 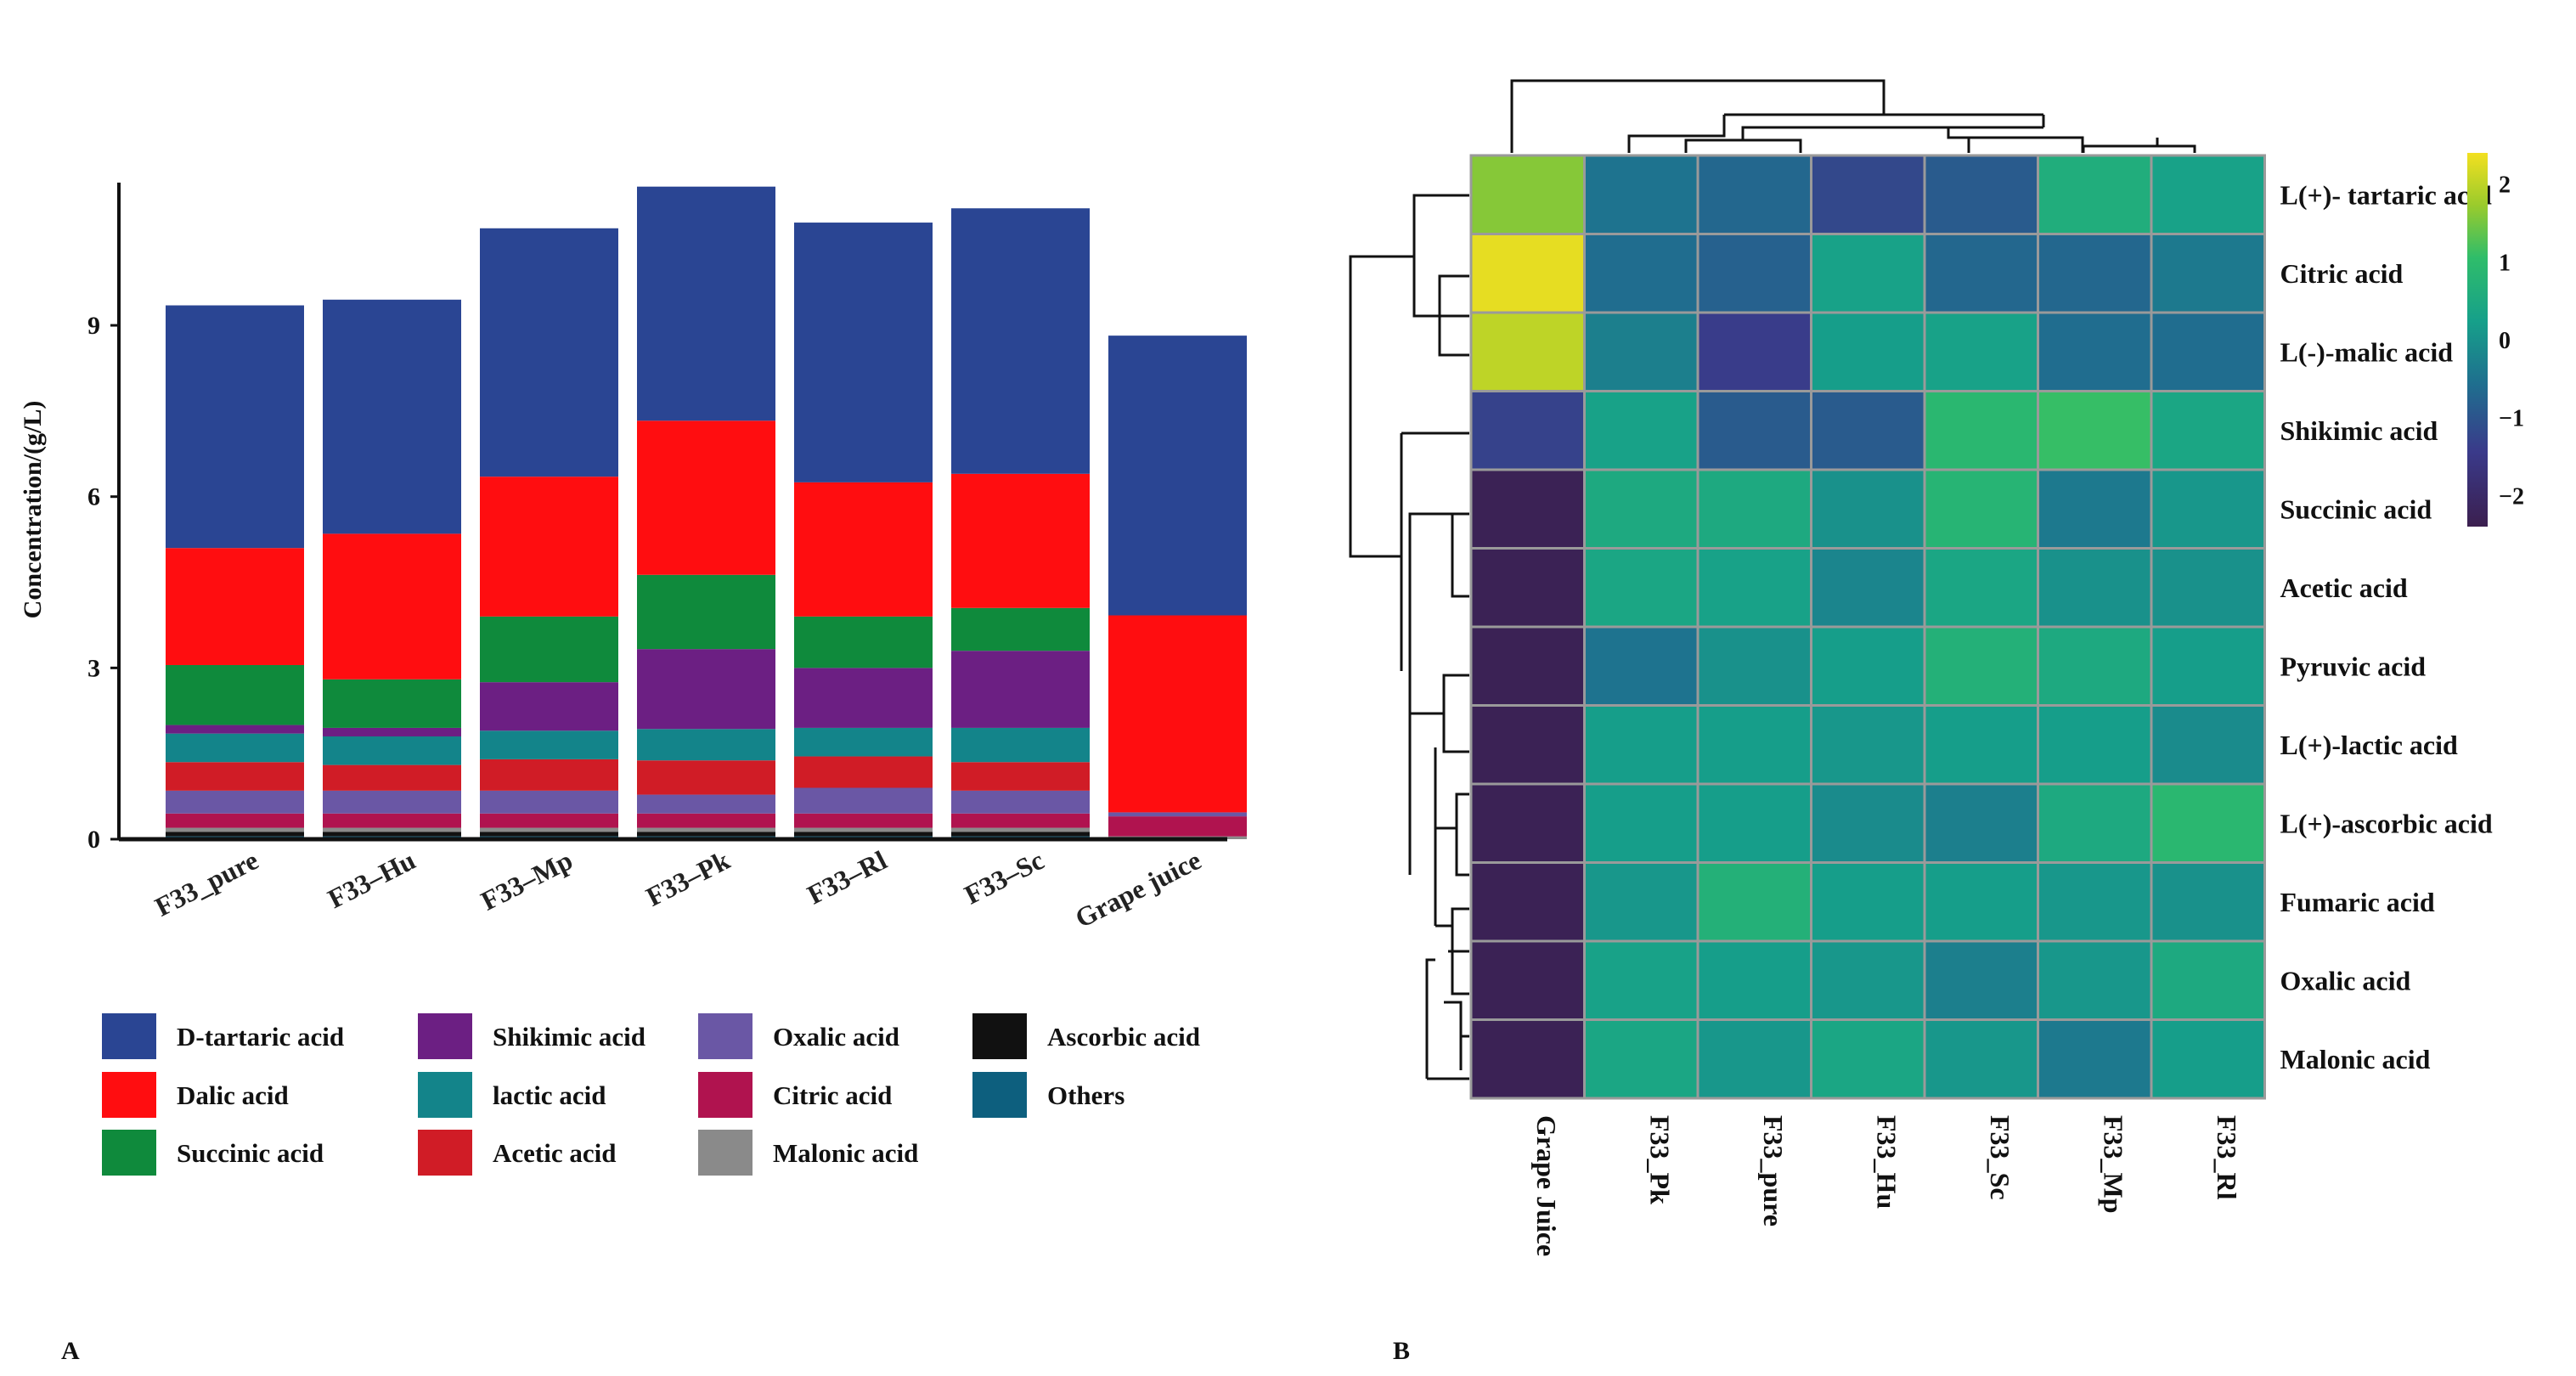 What do you see at coordinates (235, 606) in the screenshot?
I see `bar-f33-pure-dalic-acid` at bounding box center [235, 606].